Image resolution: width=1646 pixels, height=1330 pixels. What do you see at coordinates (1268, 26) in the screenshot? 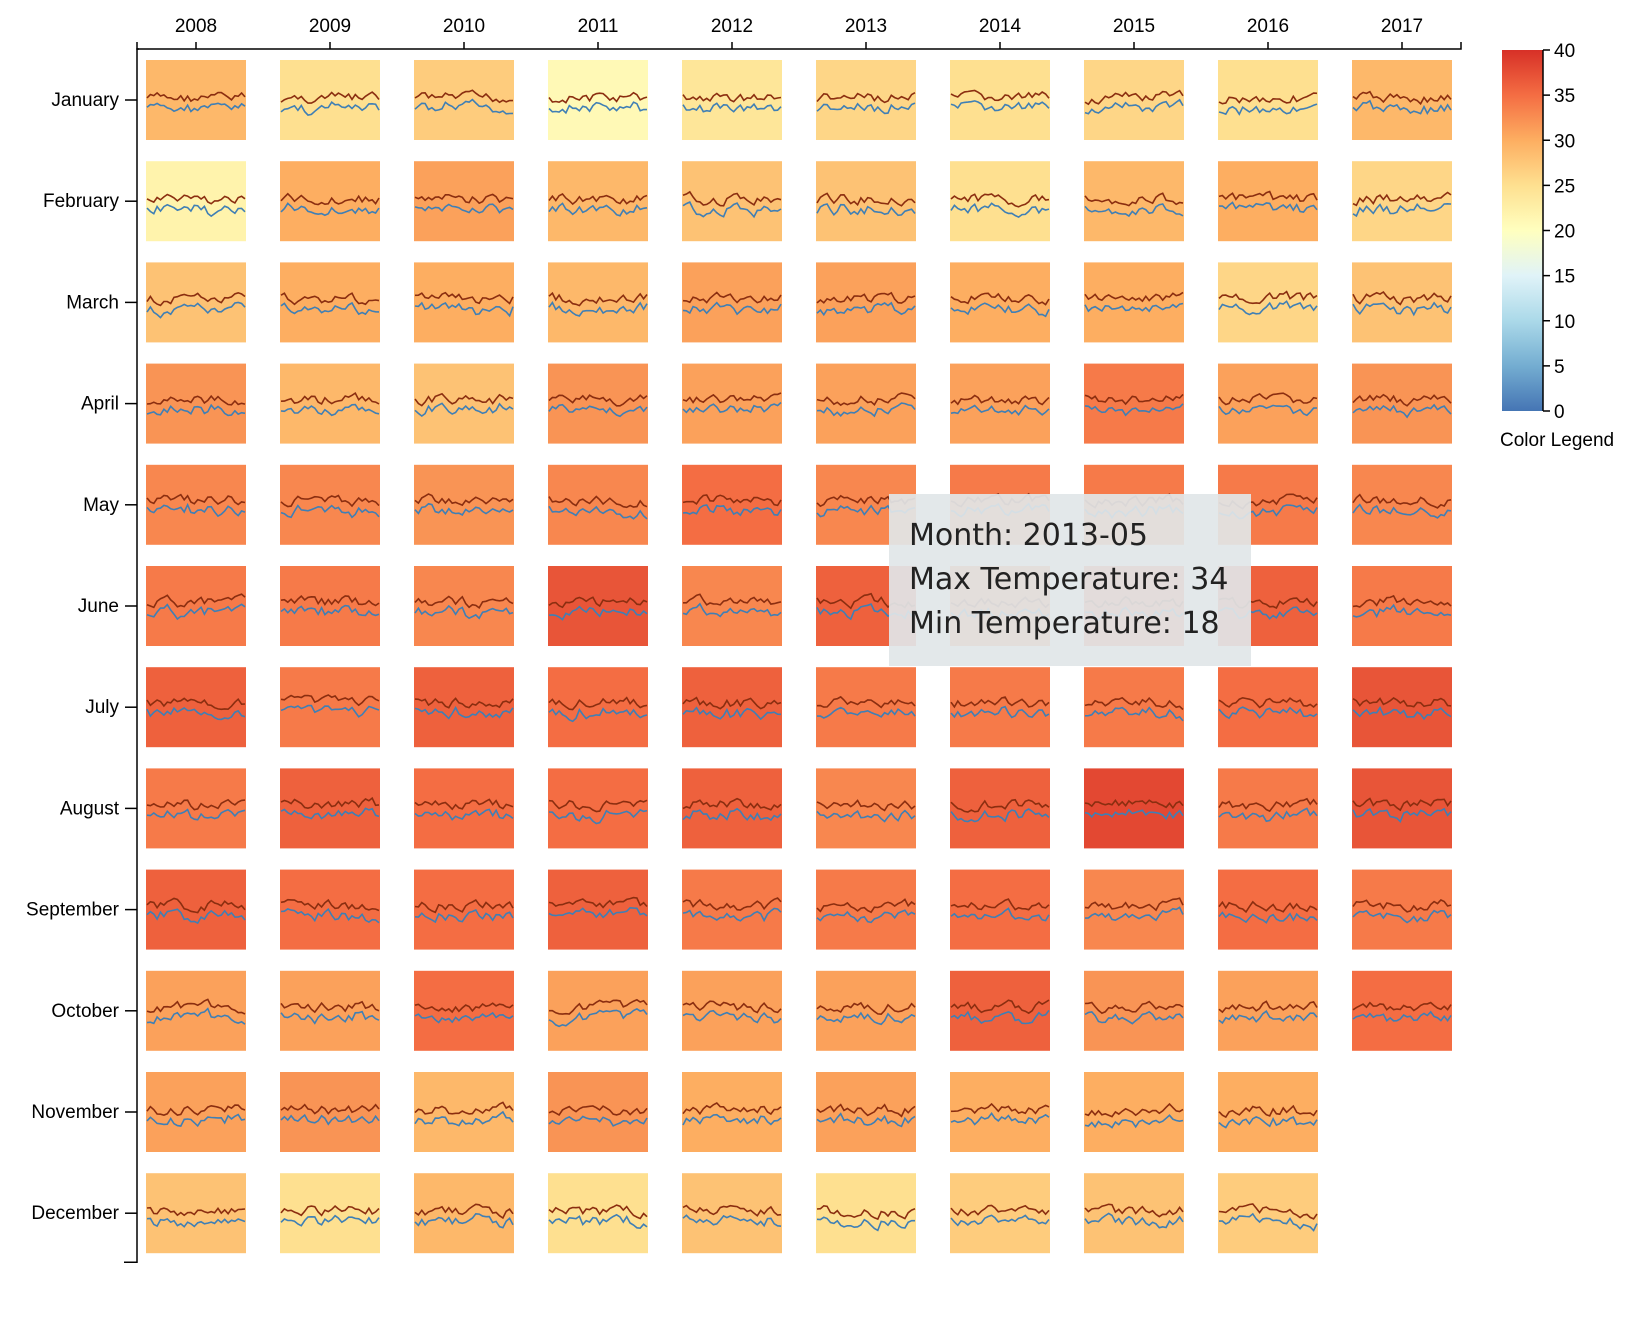
I see `x-tick-label: 2016` at bounding box center [1268, 26].